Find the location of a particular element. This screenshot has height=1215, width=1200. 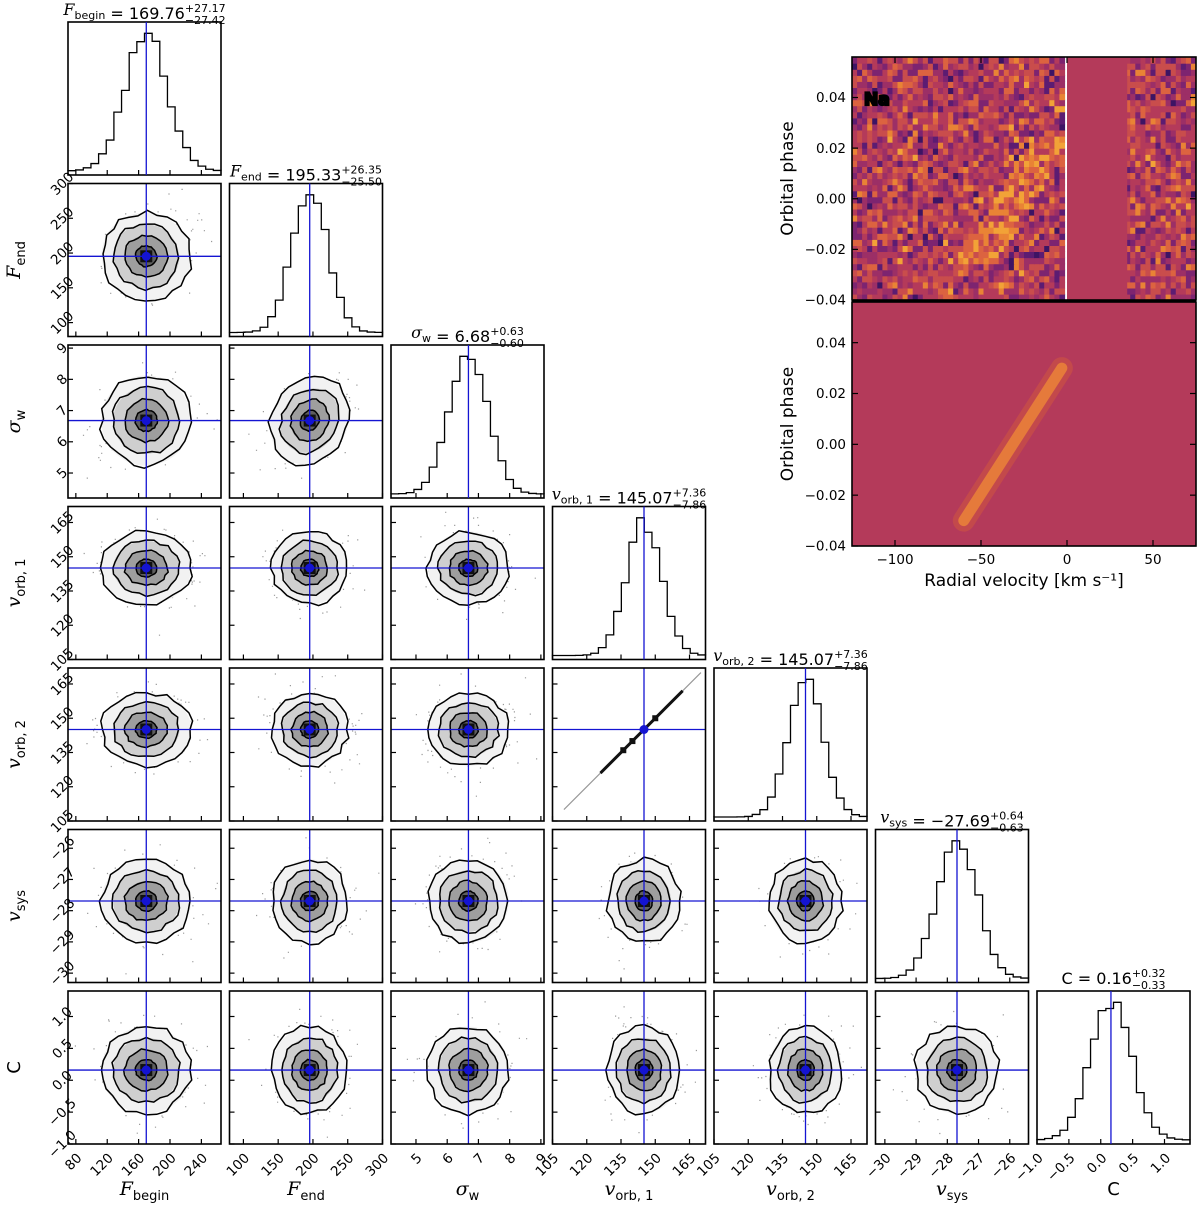

title-minus-error: −0.33 is located at coordinates (1149, 985).